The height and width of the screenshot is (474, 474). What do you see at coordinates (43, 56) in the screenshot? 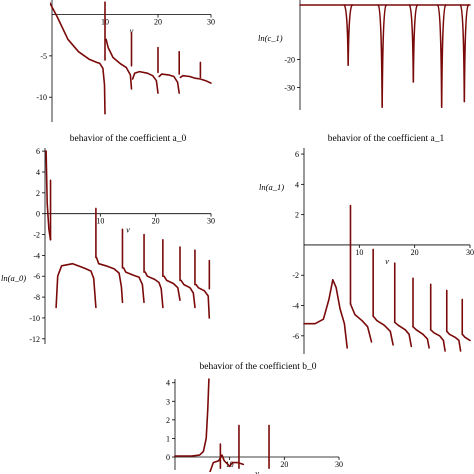
I see `y-tick-label: -5` at bounding box center [43, 56].